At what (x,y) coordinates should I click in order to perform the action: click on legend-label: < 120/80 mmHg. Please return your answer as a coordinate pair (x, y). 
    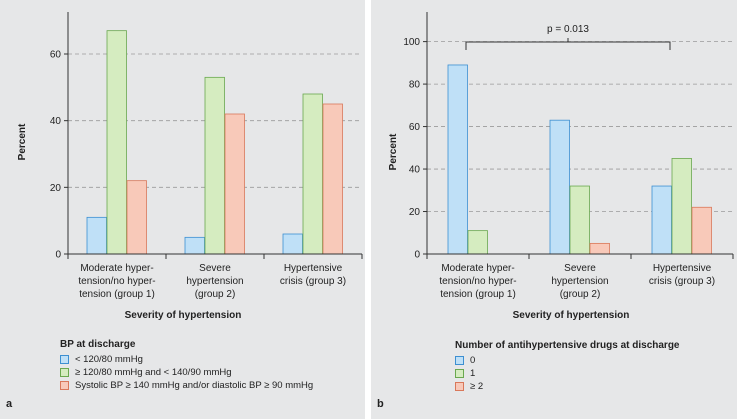
    Looking at the image, I should click on (109, 359).